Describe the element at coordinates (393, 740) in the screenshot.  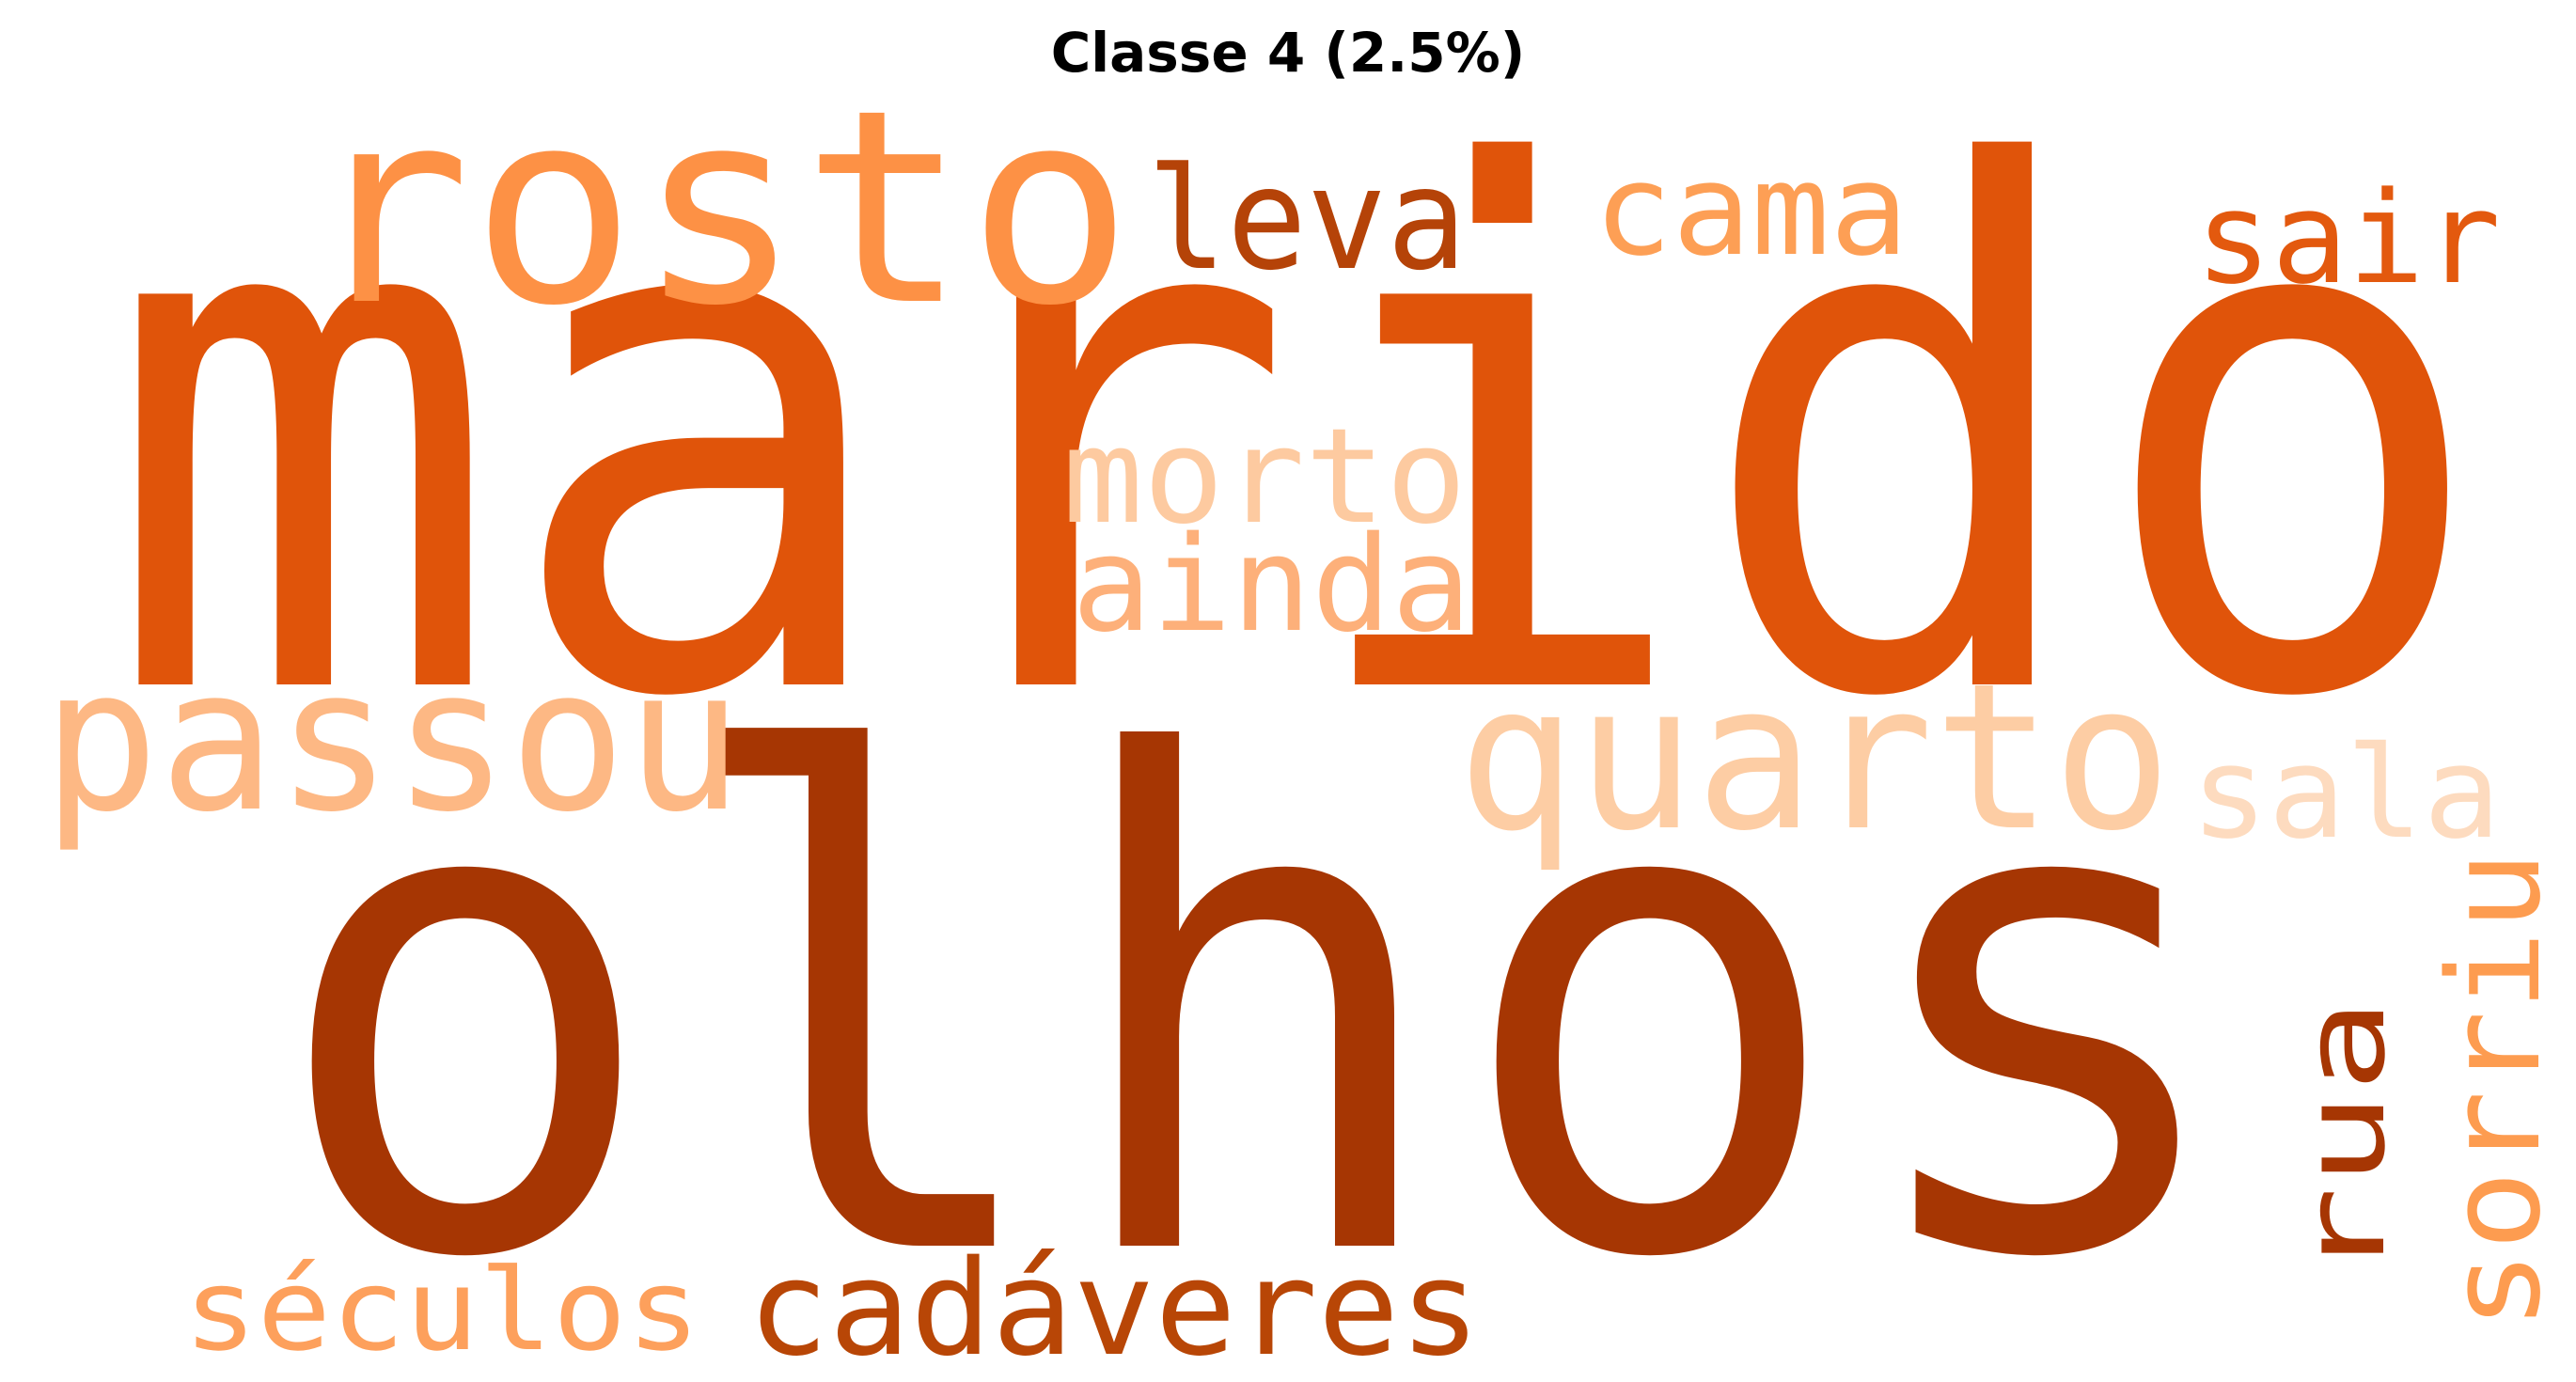
I see `word-passou: passou` at that location.